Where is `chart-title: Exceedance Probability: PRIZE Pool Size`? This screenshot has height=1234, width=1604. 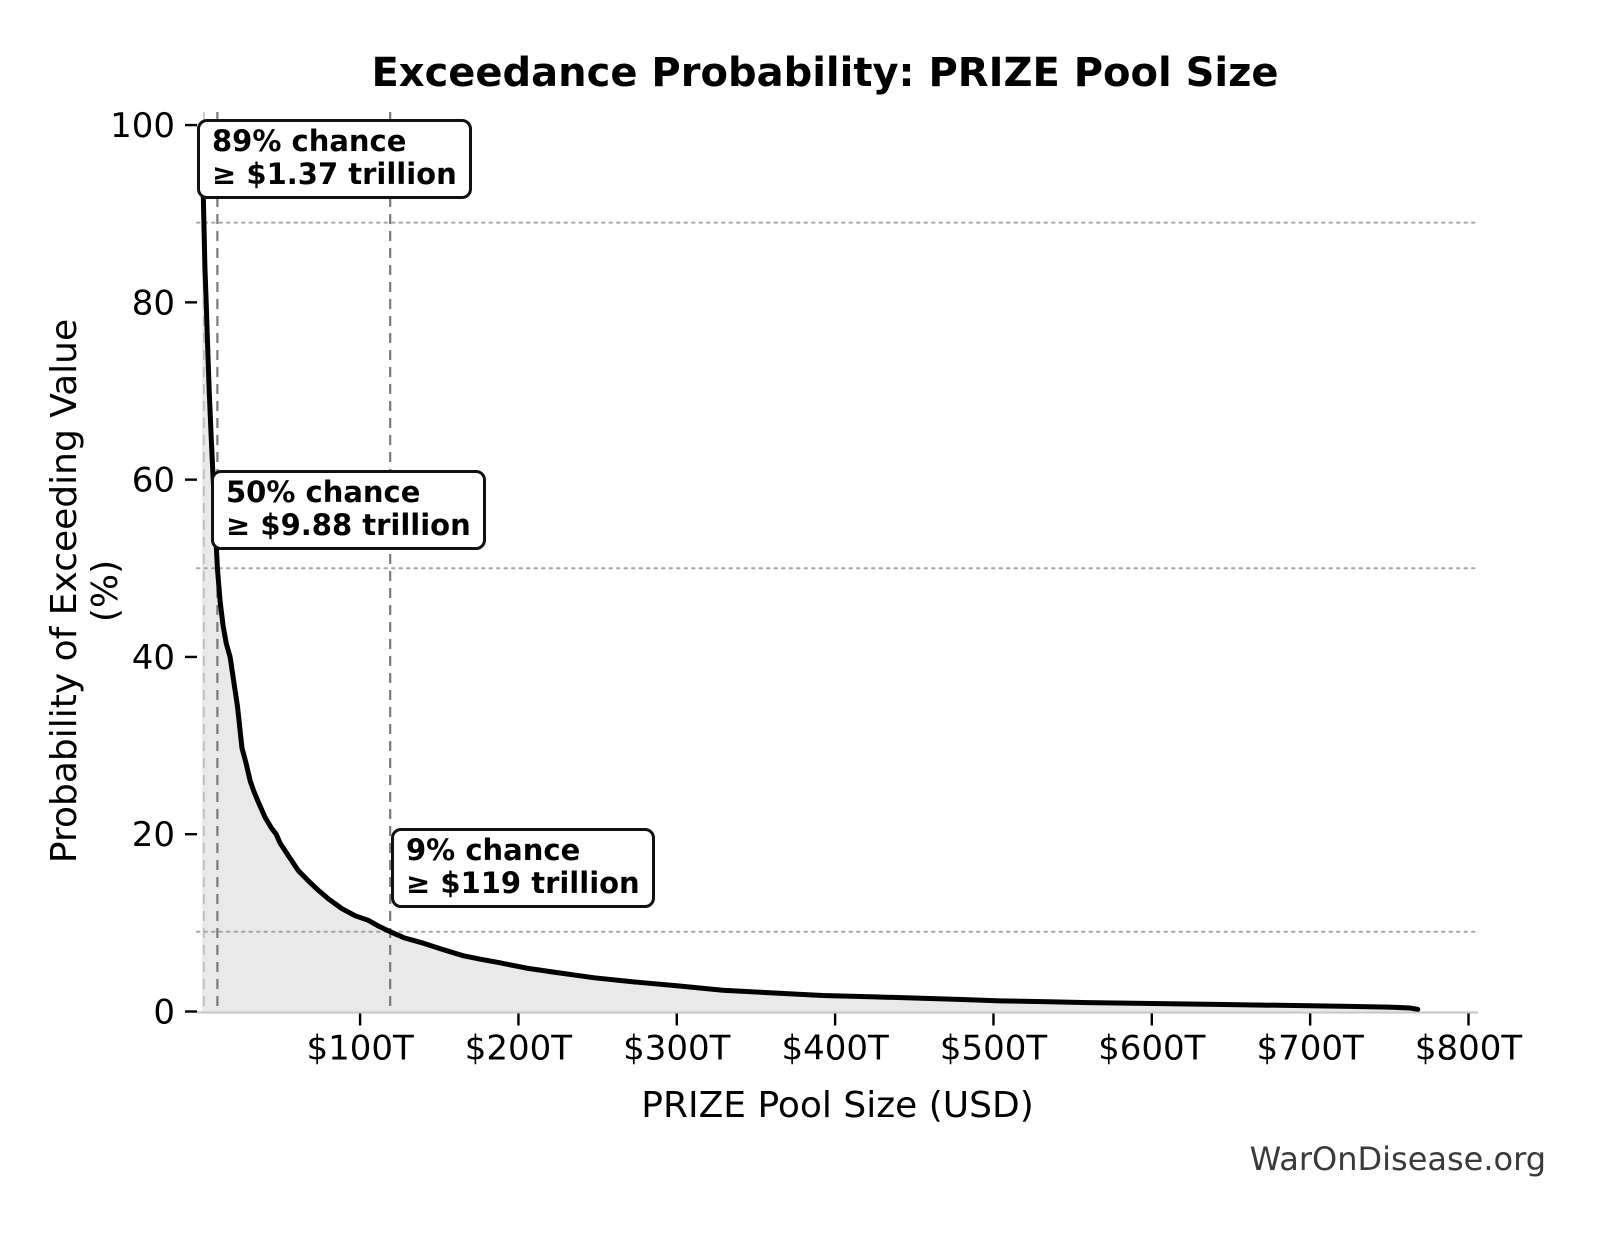
chart-title: Exceedance Probability: PRIZE Pool Size is located at coordinates (825, 73).